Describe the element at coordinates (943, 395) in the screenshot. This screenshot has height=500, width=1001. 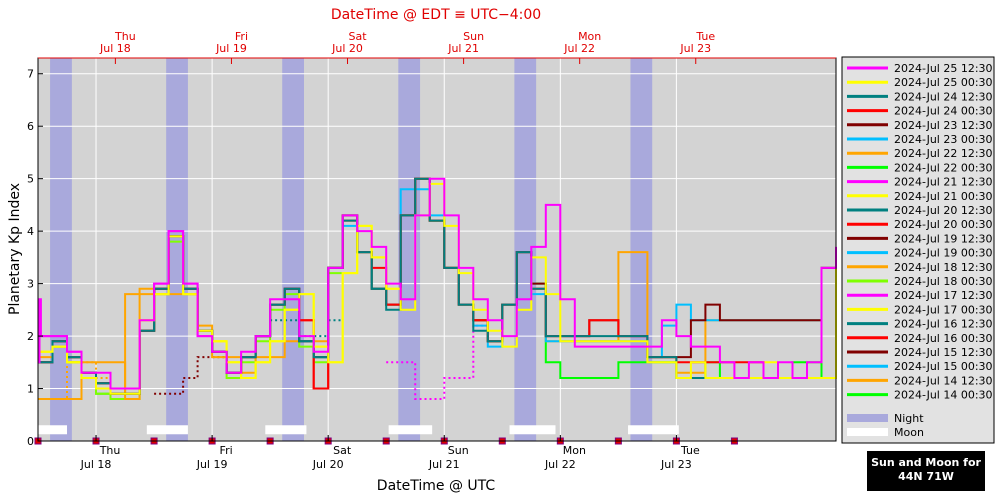
I see `legend-entry-23: 2024-Jul 14 00:30` at that location.